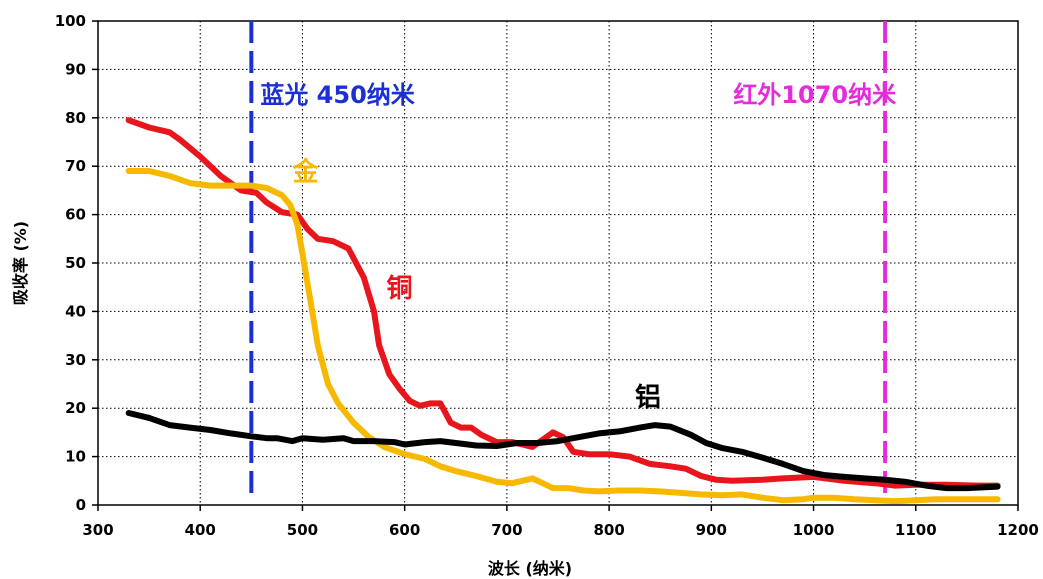 Image resolution: width=1043 pixels, height=579 pixels. What do you see at coordinates (814, 95) in the screenshot?
I see `reference-line-label: 红外1070纳米` at bounding box center [814, 95].